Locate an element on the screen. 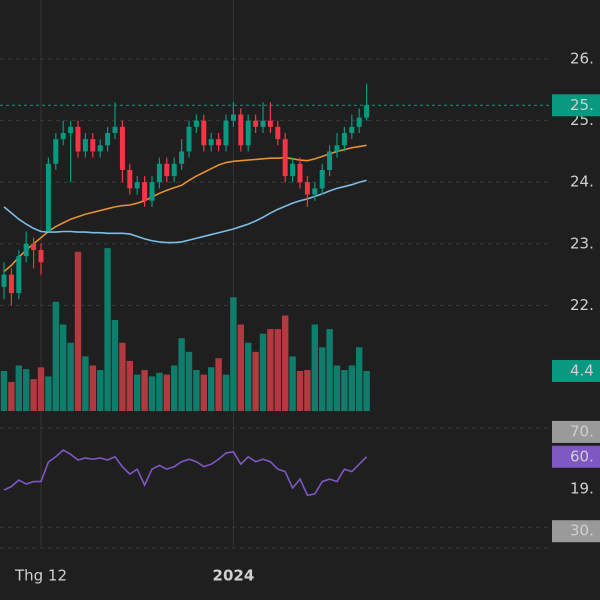 The height and width of the screenshot is (600, 600). last-price-badge is located at coordinates (576, 105).